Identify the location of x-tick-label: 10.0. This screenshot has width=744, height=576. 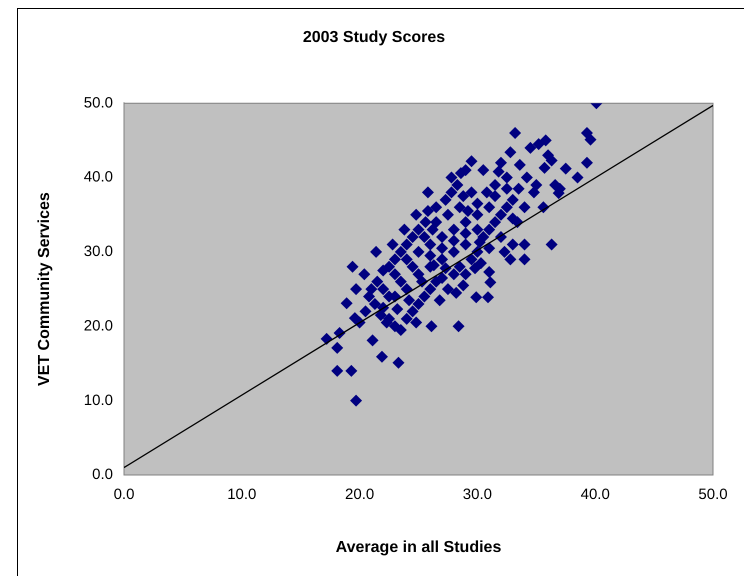
(241, 495).